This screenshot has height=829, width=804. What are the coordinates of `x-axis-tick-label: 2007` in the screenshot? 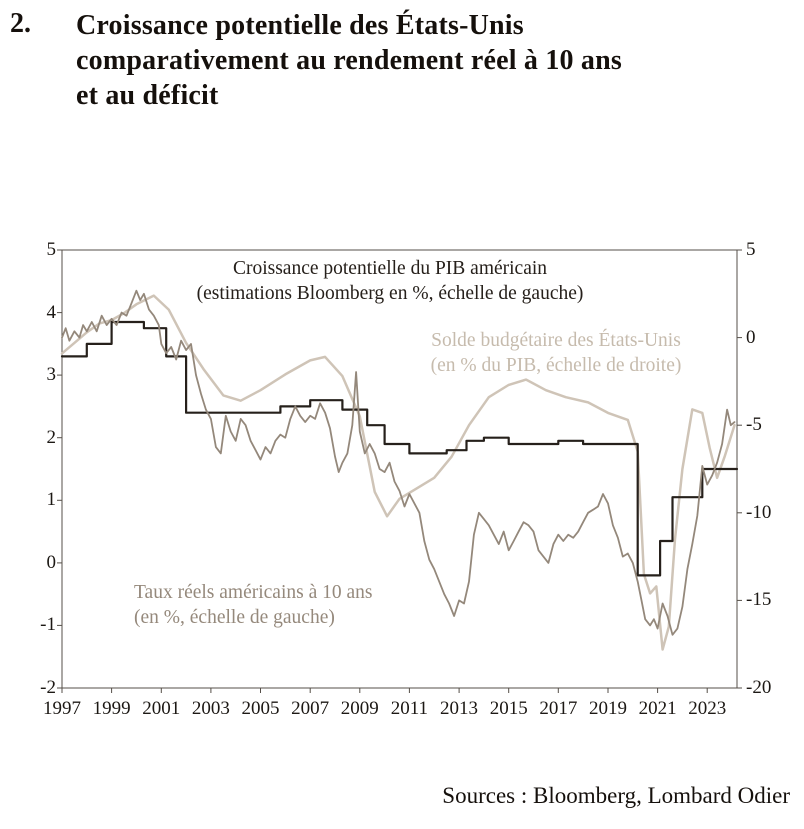 It's located at (310, 708).